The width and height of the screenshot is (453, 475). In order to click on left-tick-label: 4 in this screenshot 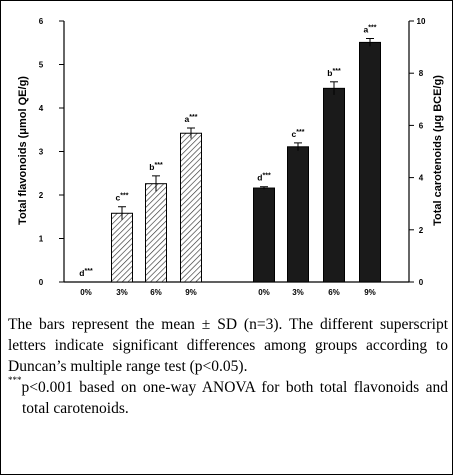, I will do `click(41, 108)`.